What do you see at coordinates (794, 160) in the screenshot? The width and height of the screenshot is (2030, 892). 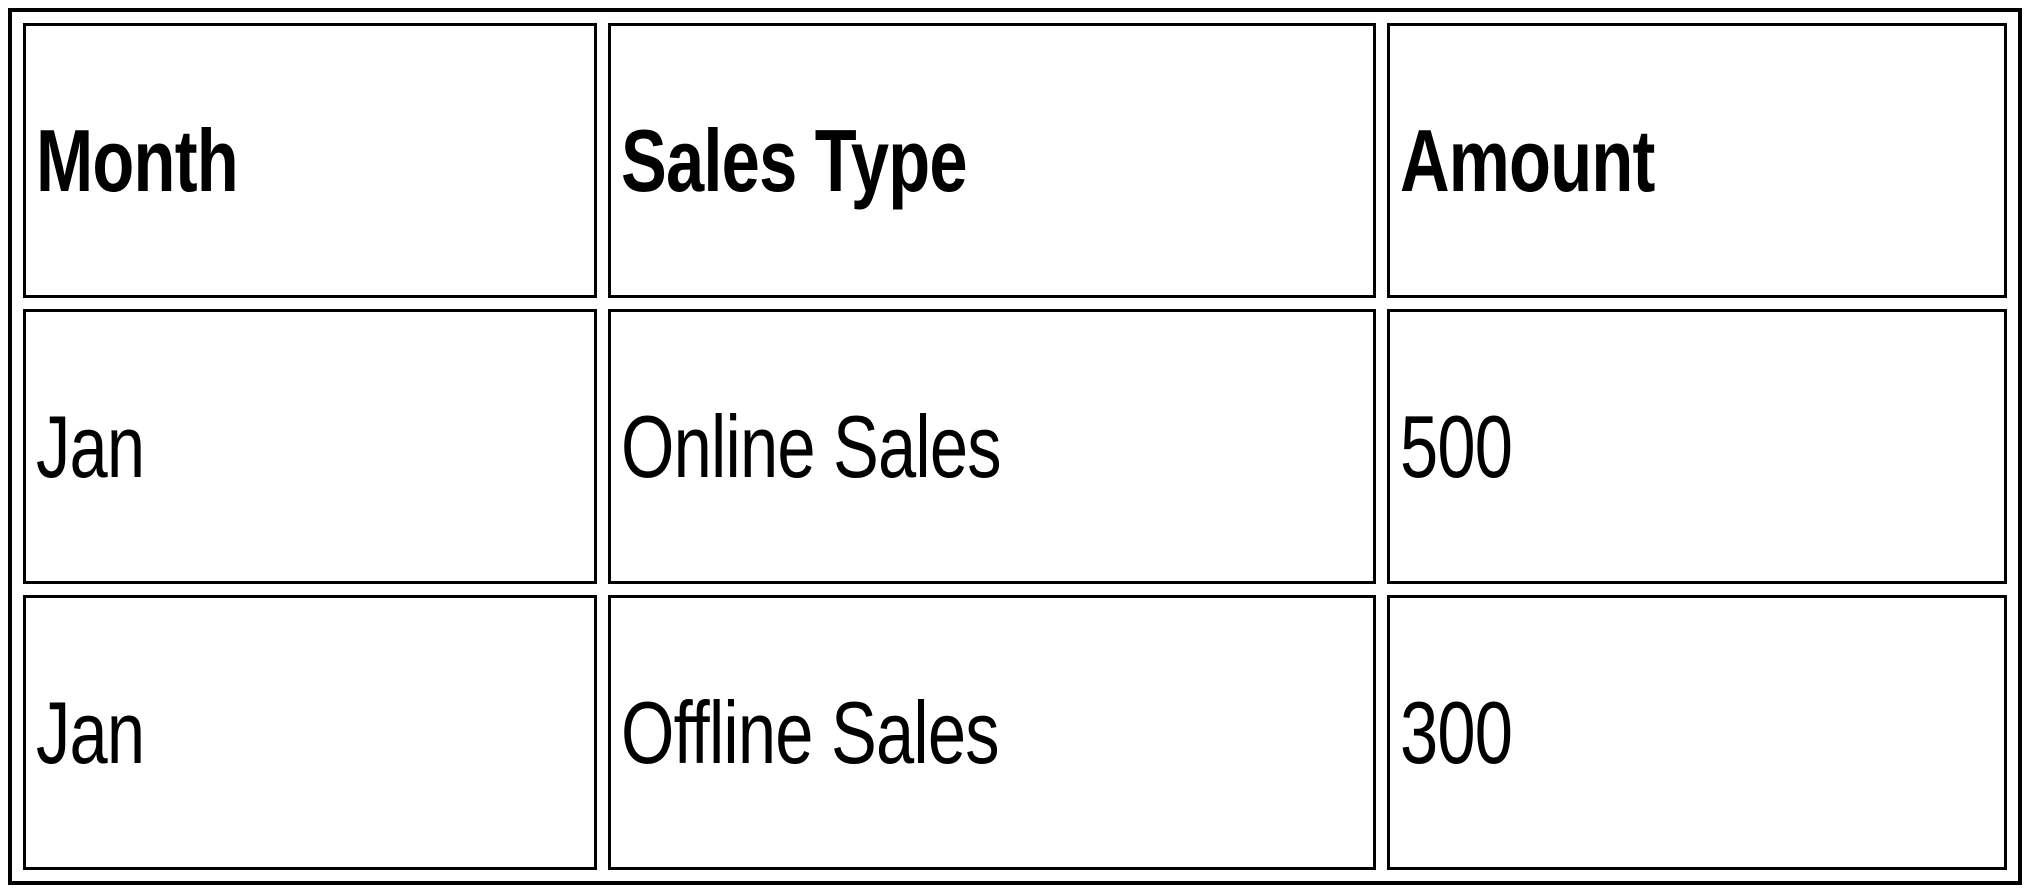 I see `header-label-sales-type: Sales Type` at bounding box center [794, 160].